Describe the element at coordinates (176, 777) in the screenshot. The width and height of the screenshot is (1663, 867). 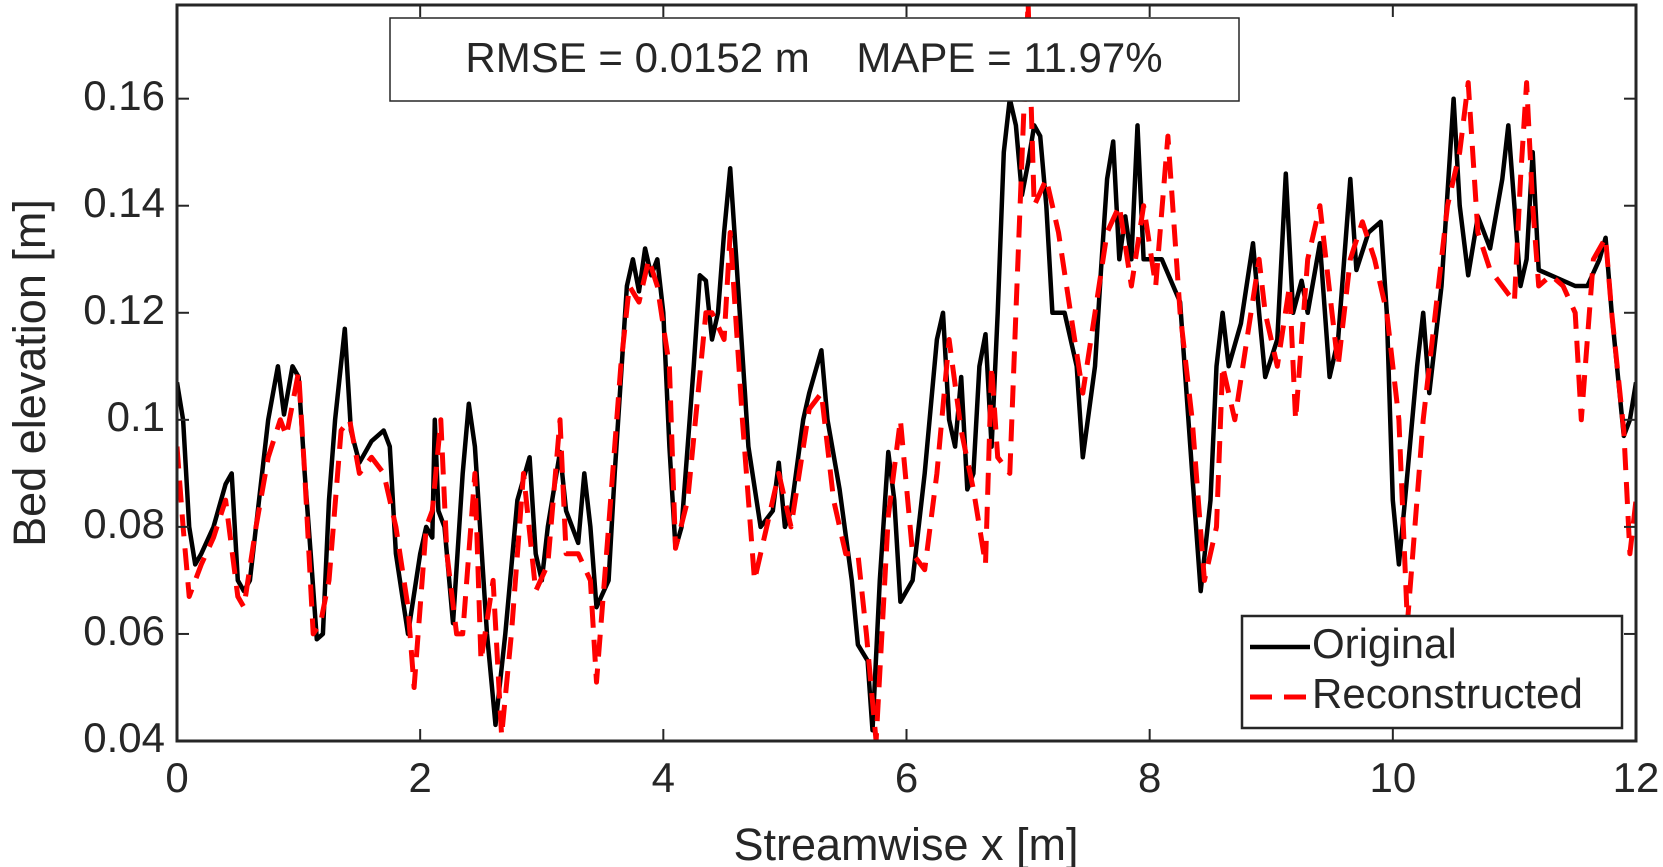
I see `x-tick-label: 0` at that location.